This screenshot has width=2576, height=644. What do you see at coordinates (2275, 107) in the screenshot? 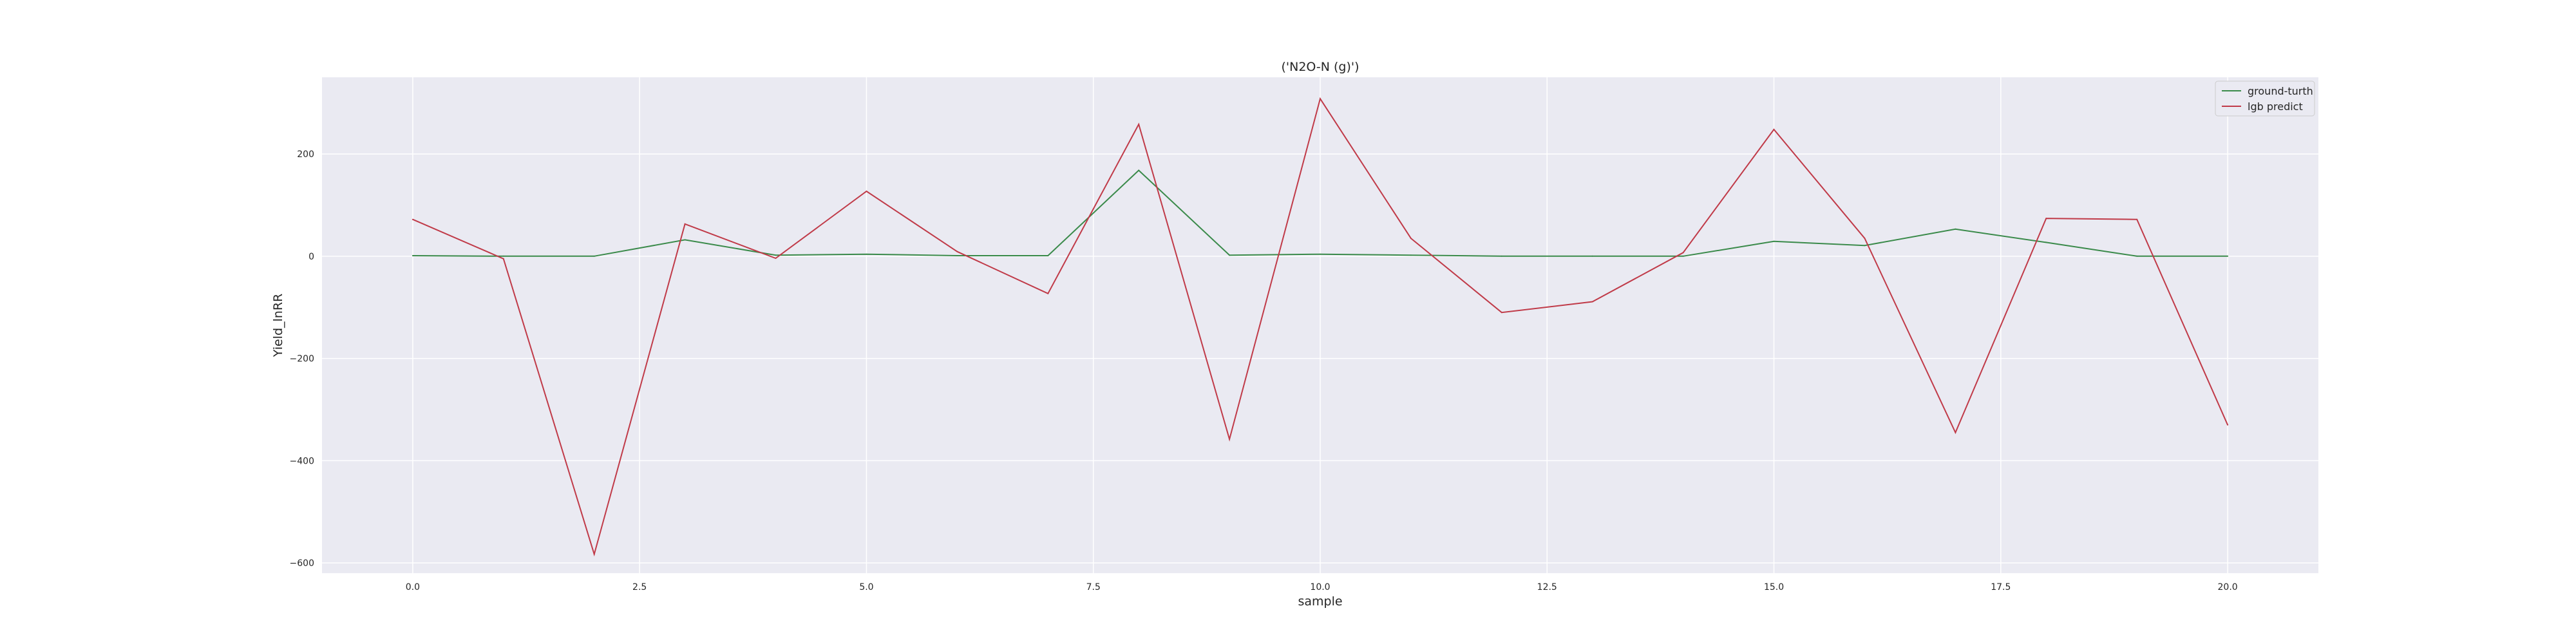
I see `legend-label-lgb-predict: lgb predict` at bounding box center [2275, 107].